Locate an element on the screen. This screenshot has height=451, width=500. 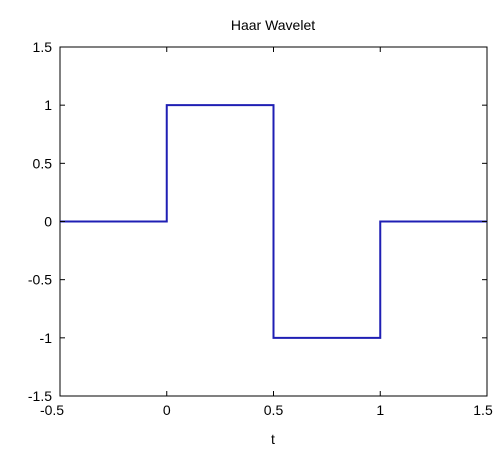
x-tick-label: 1.5 is located at coordinates (483, 410).